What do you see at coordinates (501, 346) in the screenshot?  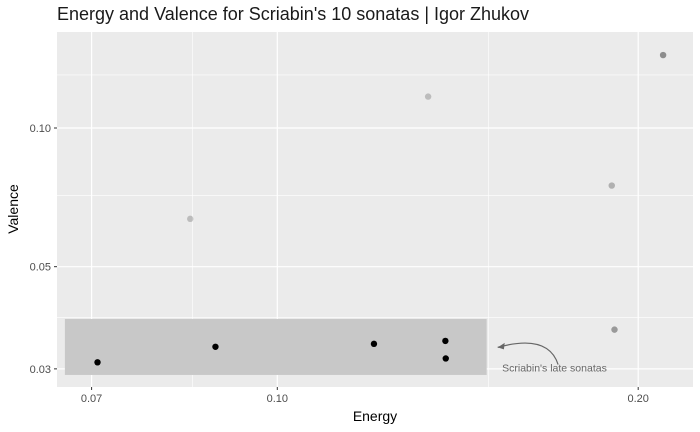 I see `annotation-arrowhead` at bounding box center [501, 346].